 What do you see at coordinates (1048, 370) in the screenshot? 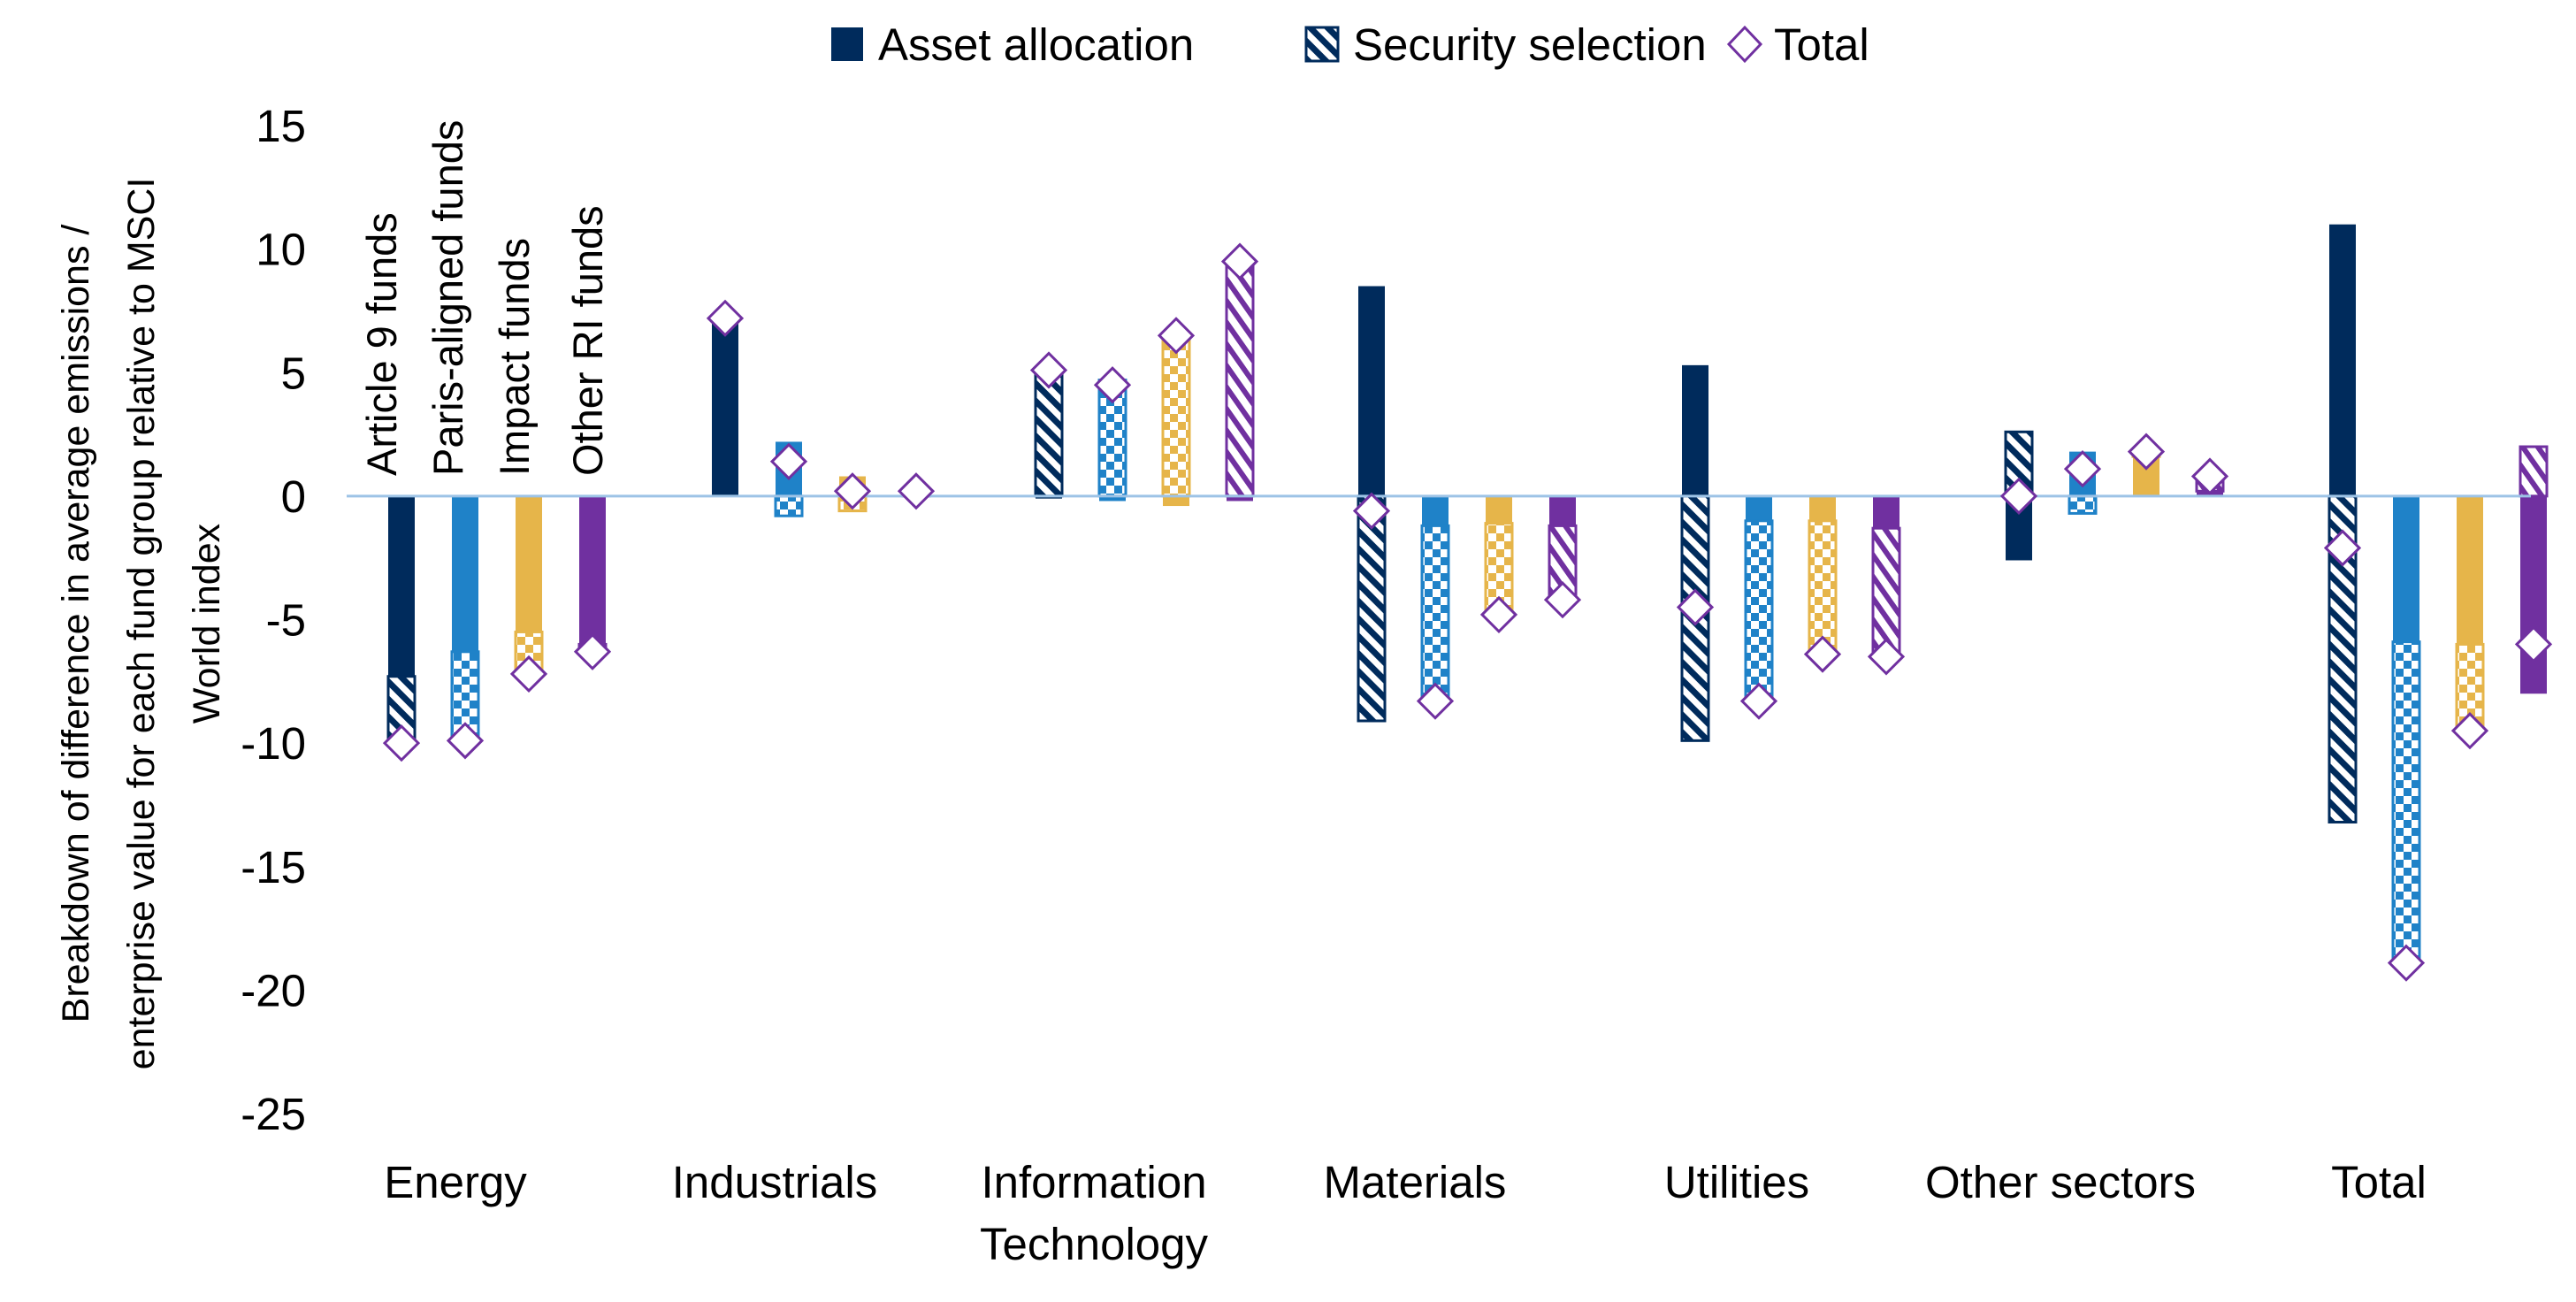
I see `total-marker-information-technology-article-9-funds` at bounding box center [1048, 370].